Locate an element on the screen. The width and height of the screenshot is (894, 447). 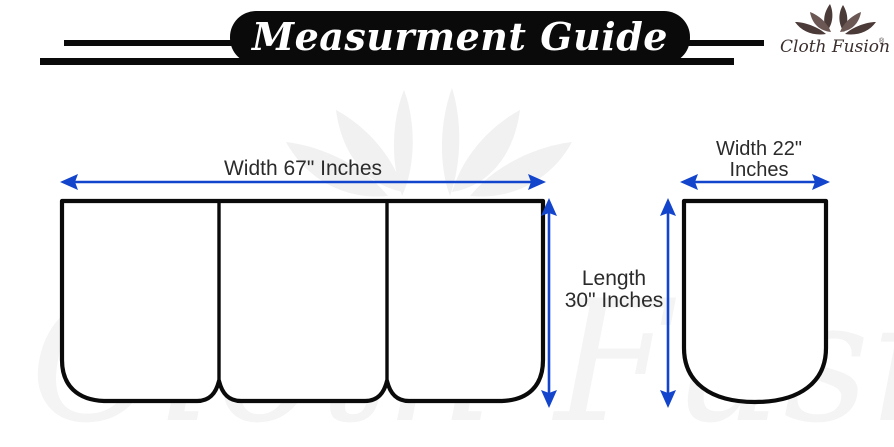
single-panel-outline is located at coordinates (755, 301).